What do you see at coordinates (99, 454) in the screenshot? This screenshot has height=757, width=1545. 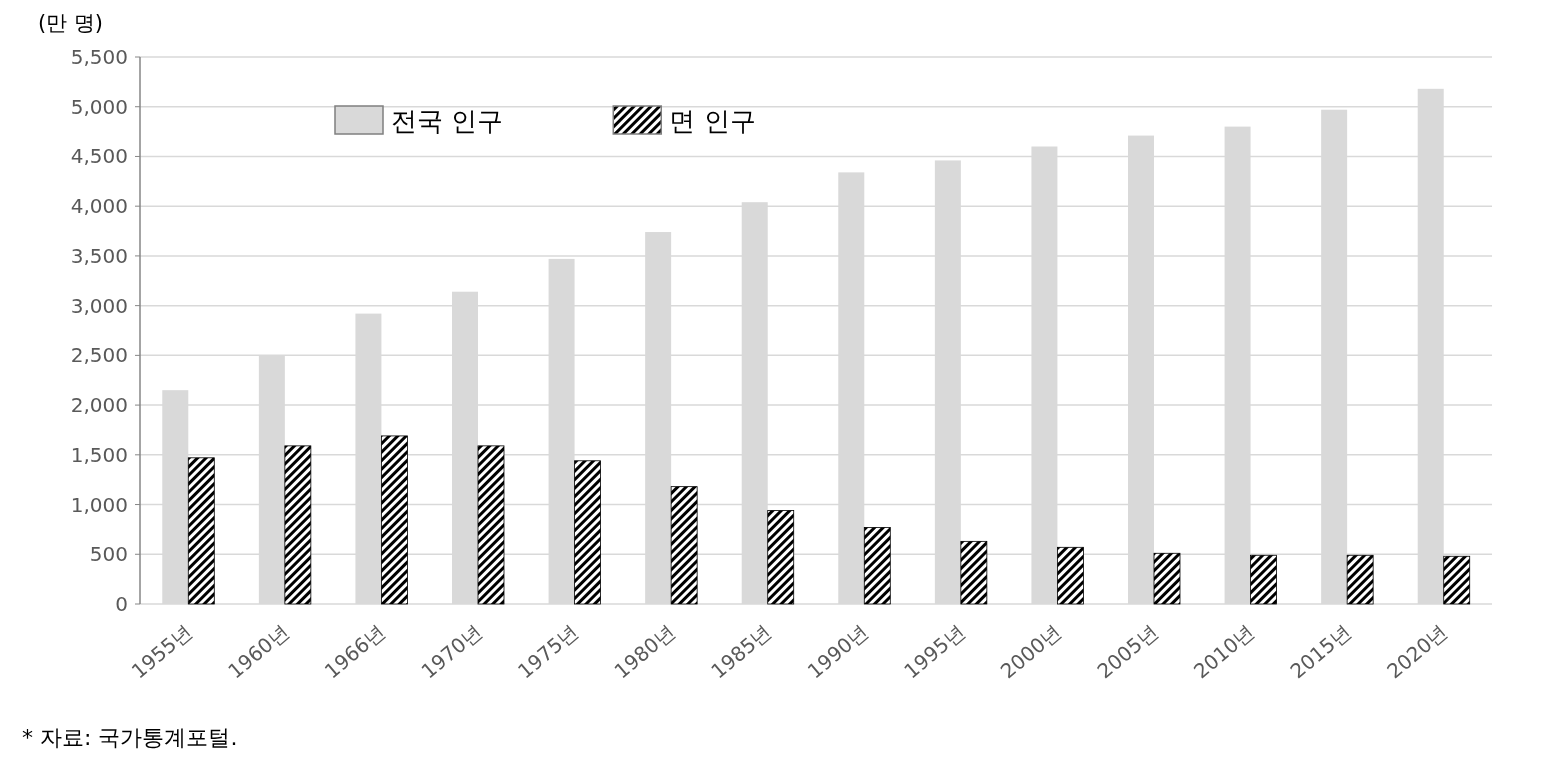 I see `y-tick-label: 1,500` at bounding box center [99, 454].